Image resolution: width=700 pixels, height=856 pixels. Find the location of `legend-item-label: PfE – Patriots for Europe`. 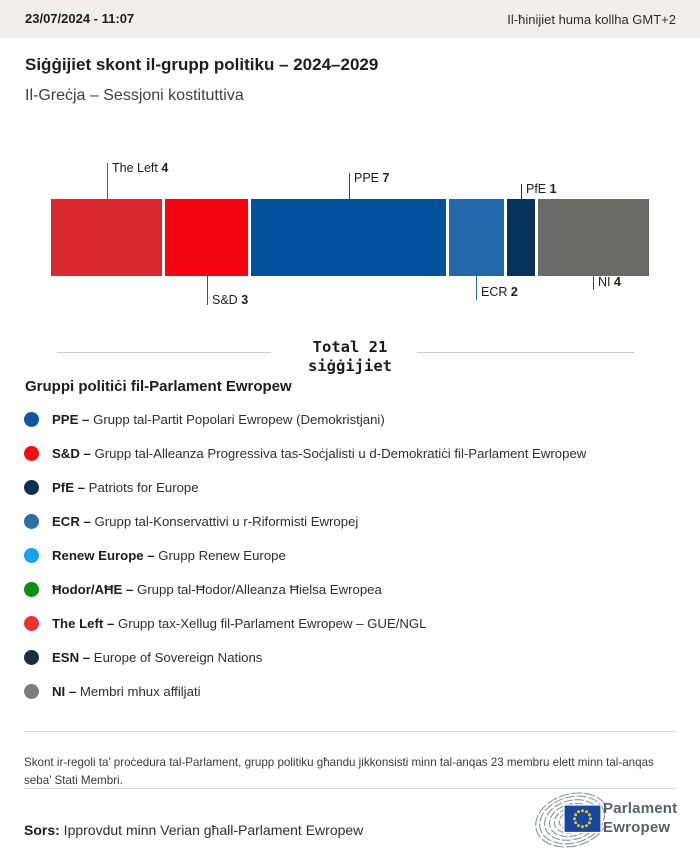

legend-item-label: PfE – Patriots for Europe is located at coordinates (125, 487).